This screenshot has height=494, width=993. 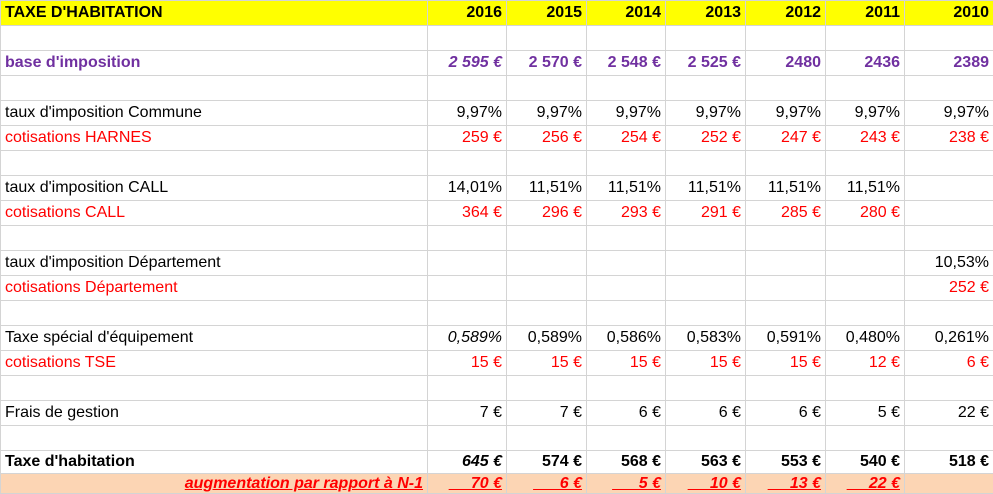 What do you see at coordinates (865, 213) in the screenshot?
I see `value-cell: 280 €` at bounding box center [865, 213].